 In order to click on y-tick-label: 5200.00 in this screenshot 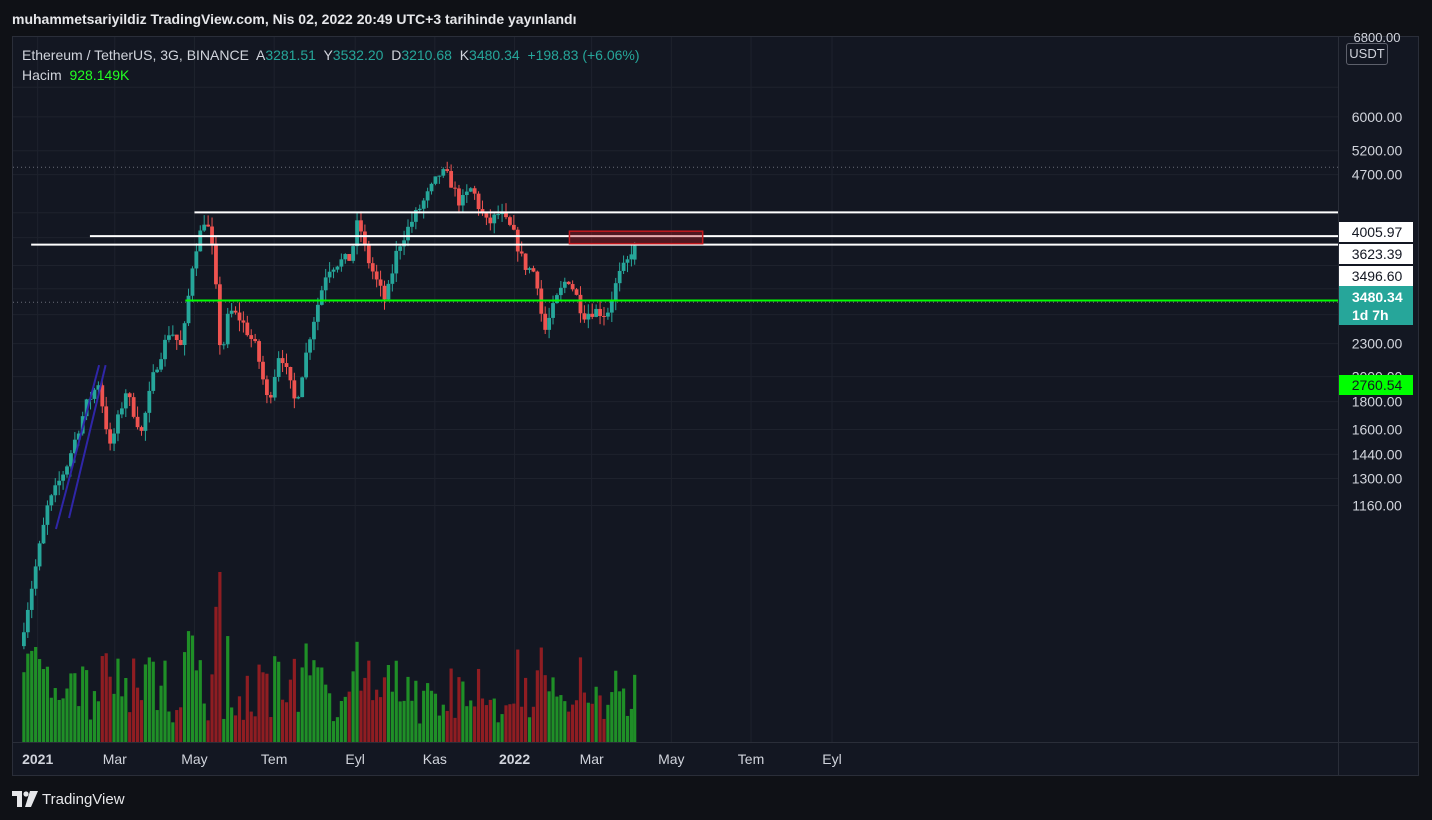, I will do `click(1377, 151)`.